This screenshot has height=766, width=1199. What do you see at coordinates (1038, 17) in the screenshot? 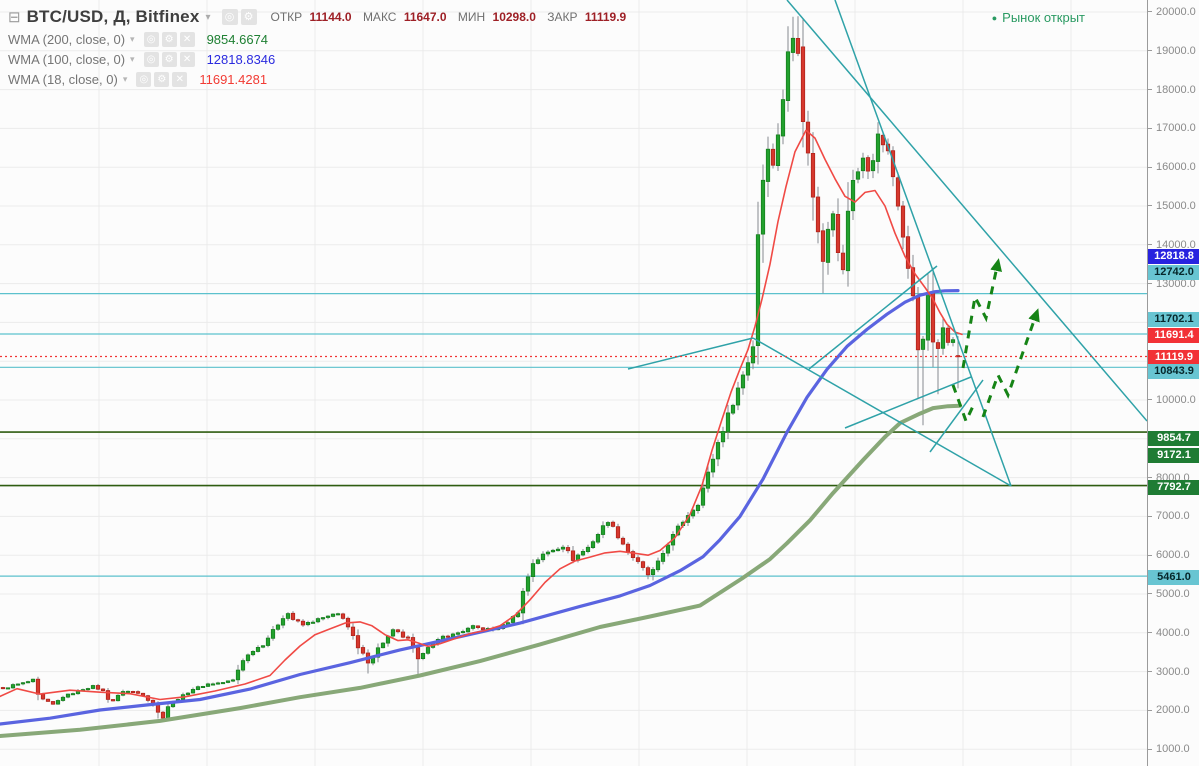
I see `market-status: ● Рынок открыт` at bounding box center [1038, 17].